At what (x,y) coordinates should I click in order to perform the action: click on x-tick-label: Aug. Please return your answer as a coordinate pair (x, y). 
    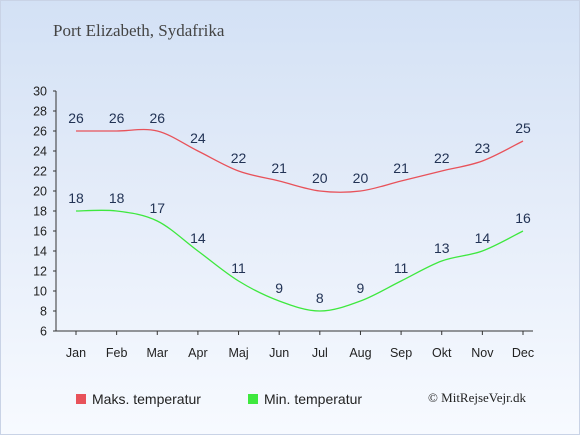
    Looking at the image, I should click on (360, 353).